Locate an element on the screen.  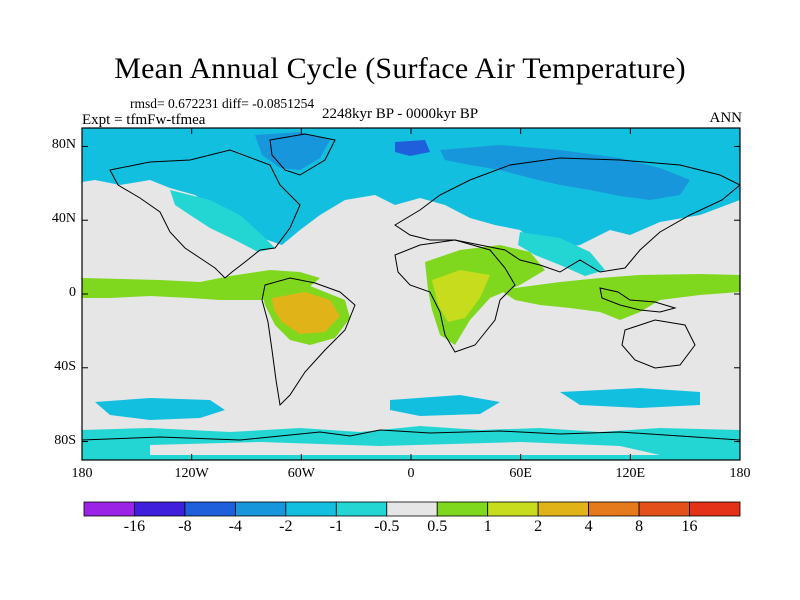
coast-north-america is located at coordinates (205, 214).